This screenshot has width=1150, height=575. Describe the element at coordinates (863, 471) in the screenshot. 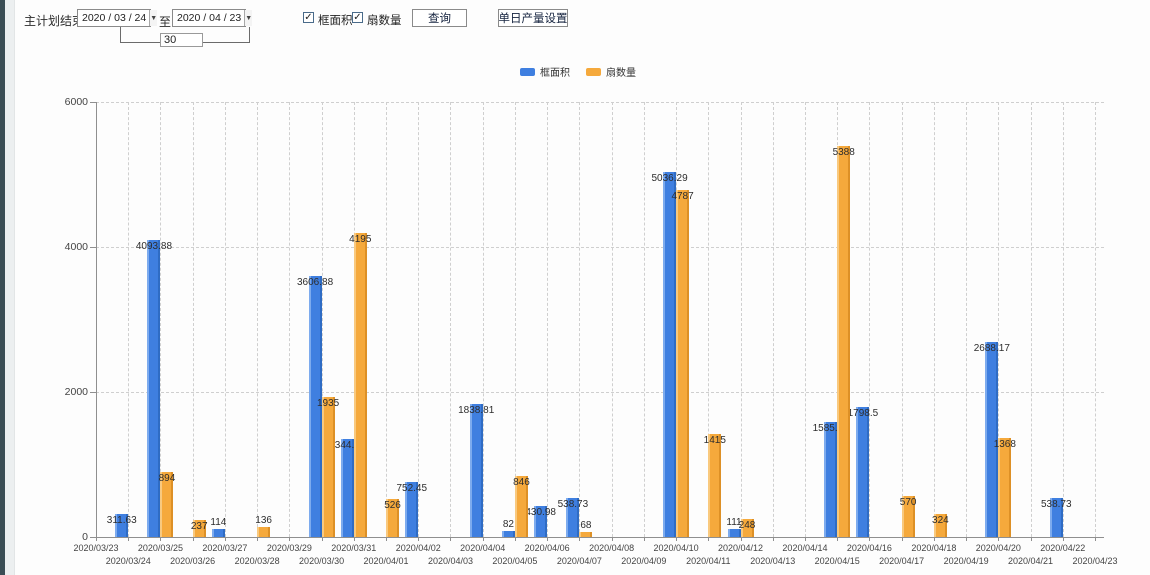

I see `bar-frame-area-2020/04/16` at that location.